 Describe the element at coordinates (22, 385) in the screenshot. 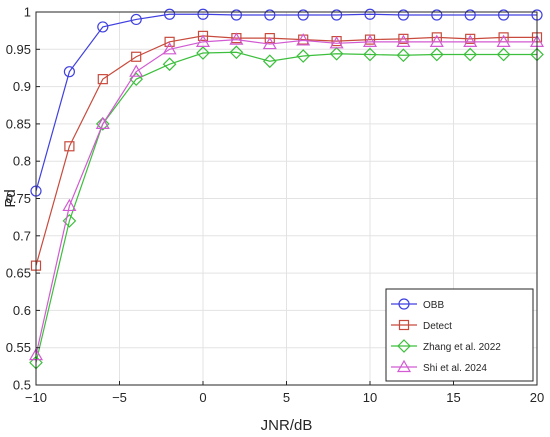

I see `y-tick-label: 0.5` at that location.